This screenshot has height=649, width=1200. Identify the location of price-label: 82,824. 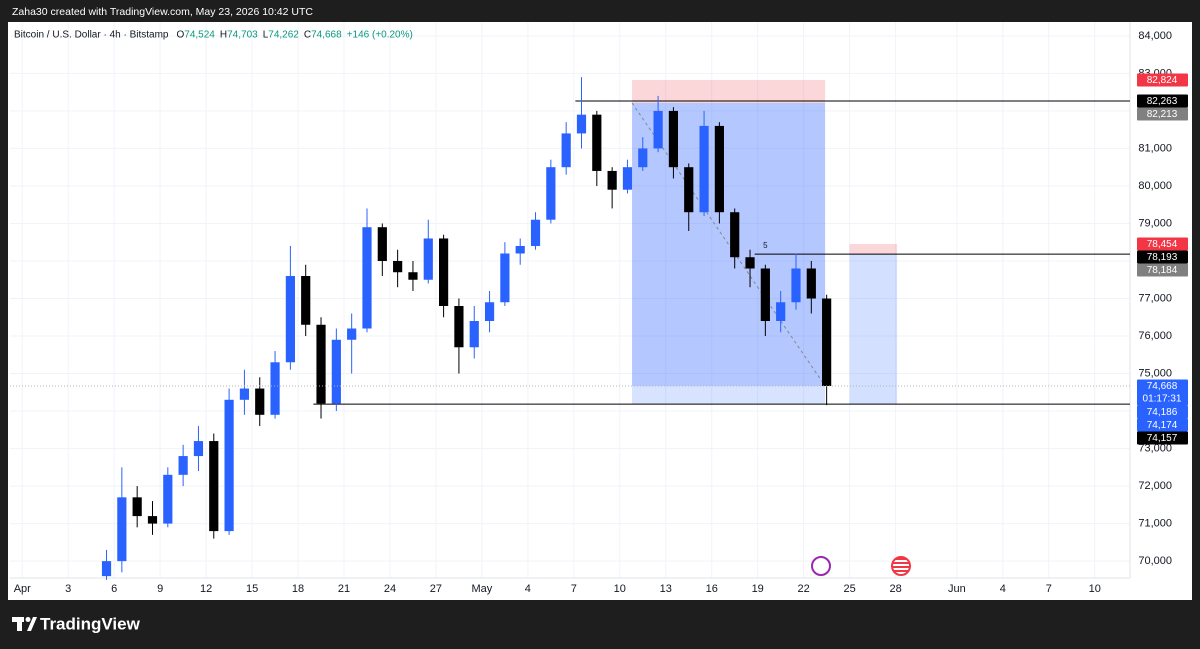
(1162, 80).